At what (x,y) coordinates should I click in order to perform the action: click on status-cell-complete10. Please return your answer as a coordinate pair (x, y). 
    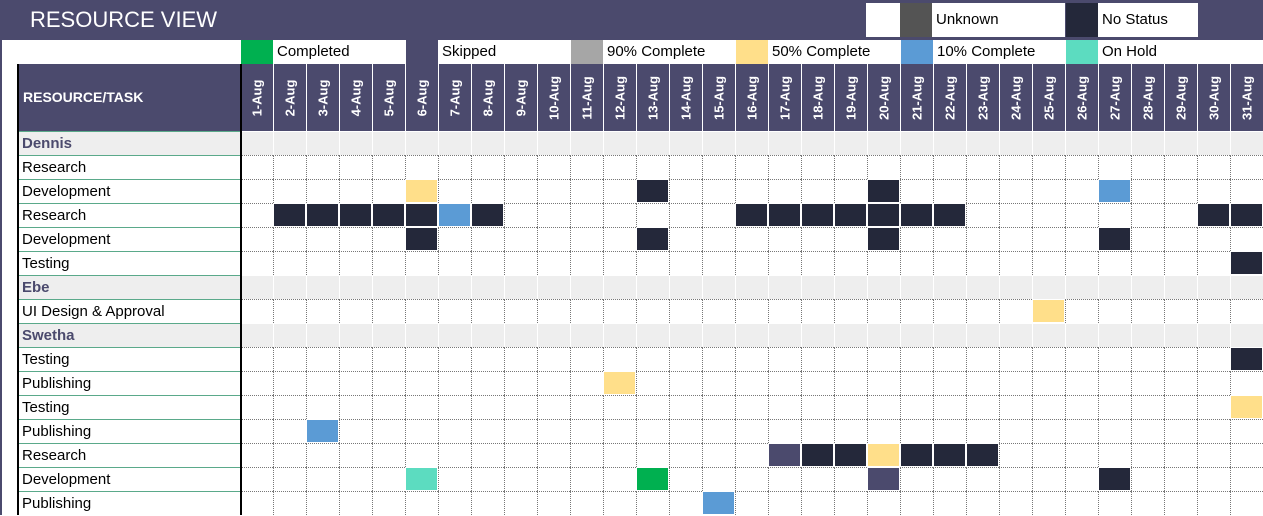
    Looking at the image, I should click on (322, 431).